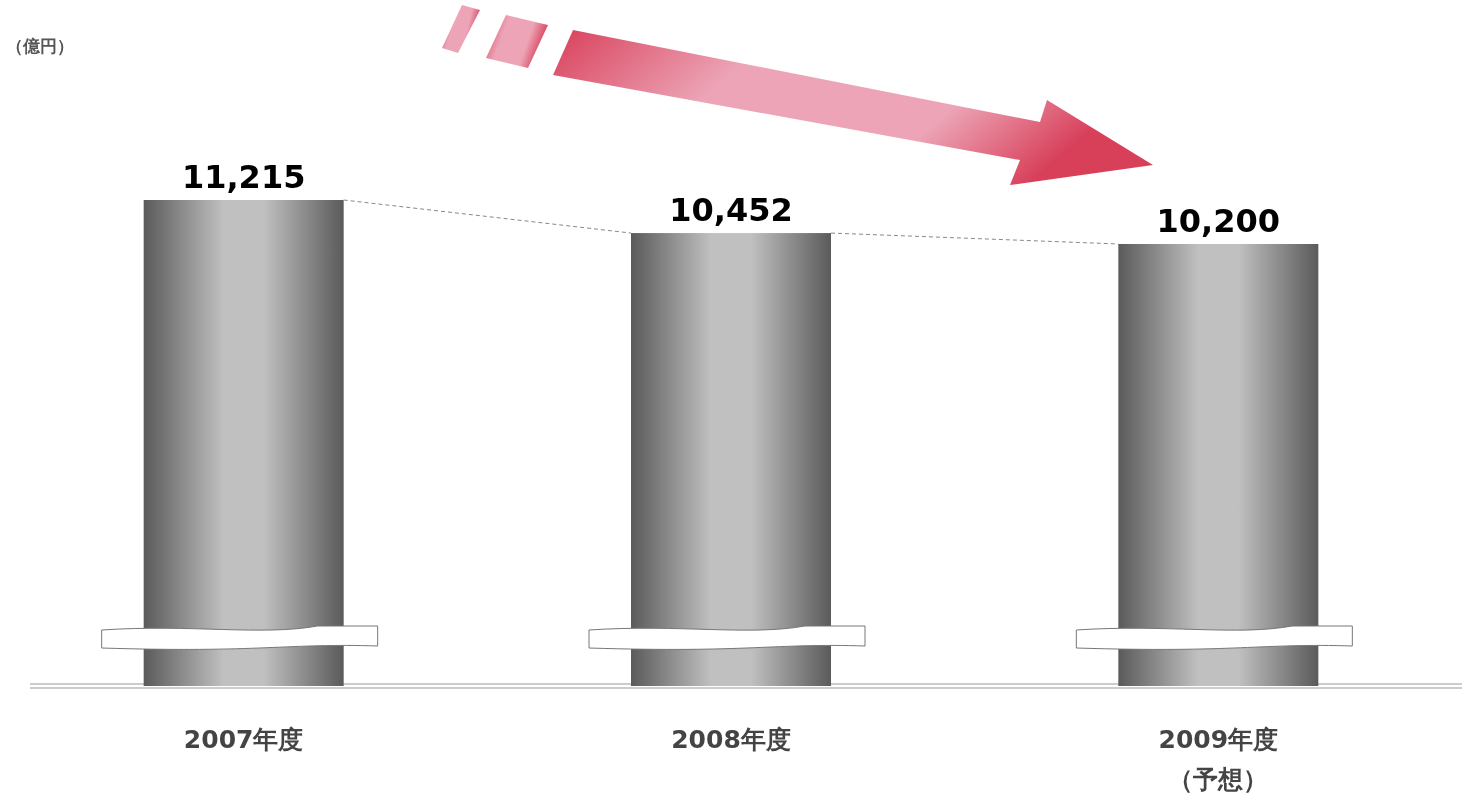  Describe the element at coordinates (243, 177) in the screenshot. I see `data-label: 11,215` at that location.